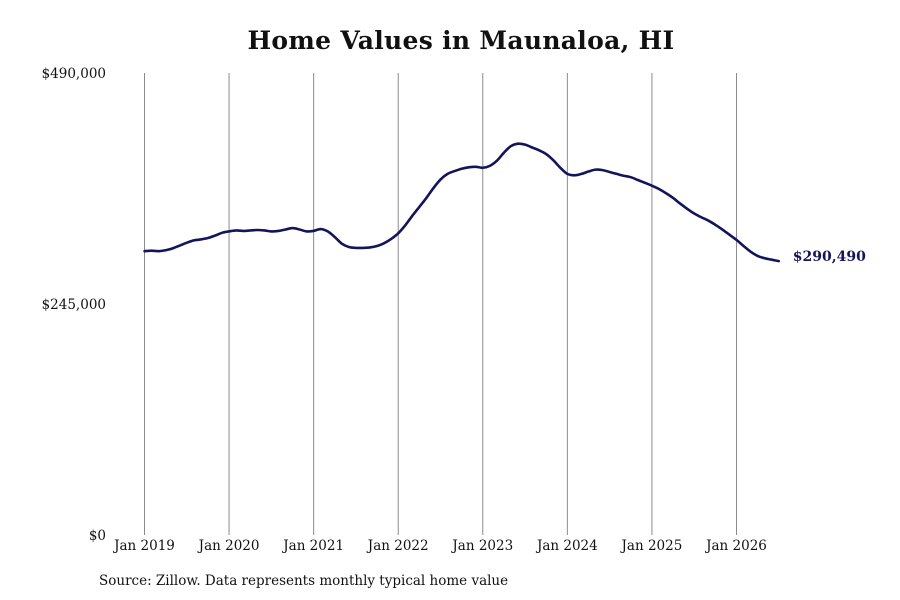  Describe the element at coordinates (735, 546) in the screenshot. I see `x-tick-label: Jan 2026` at that location.